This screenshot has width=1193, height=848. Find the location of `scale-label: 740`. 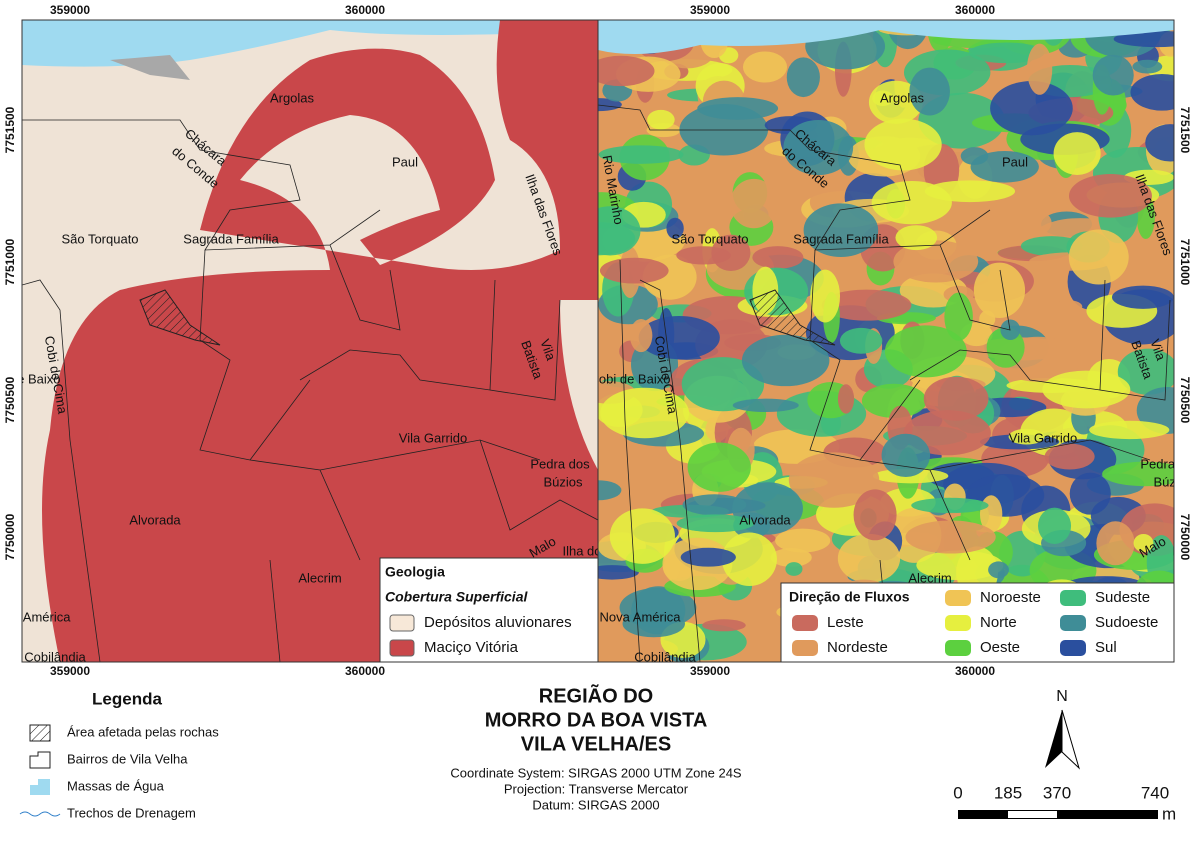

scale-label: 740 is located at coordinates (1155, 792).